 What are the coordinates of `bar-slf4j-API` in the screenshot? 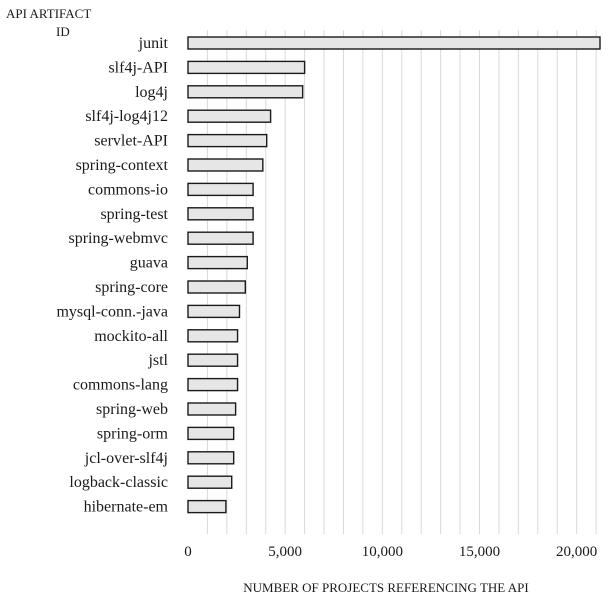 It's located at (246, 67).